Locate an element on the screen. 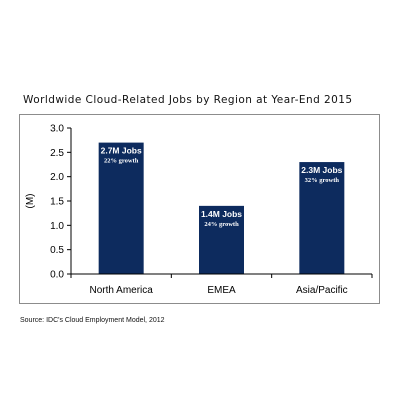 The width and height of the screenshot is (400, 400). y-tick-label: 3.0 is located at coordinates (57, 129).